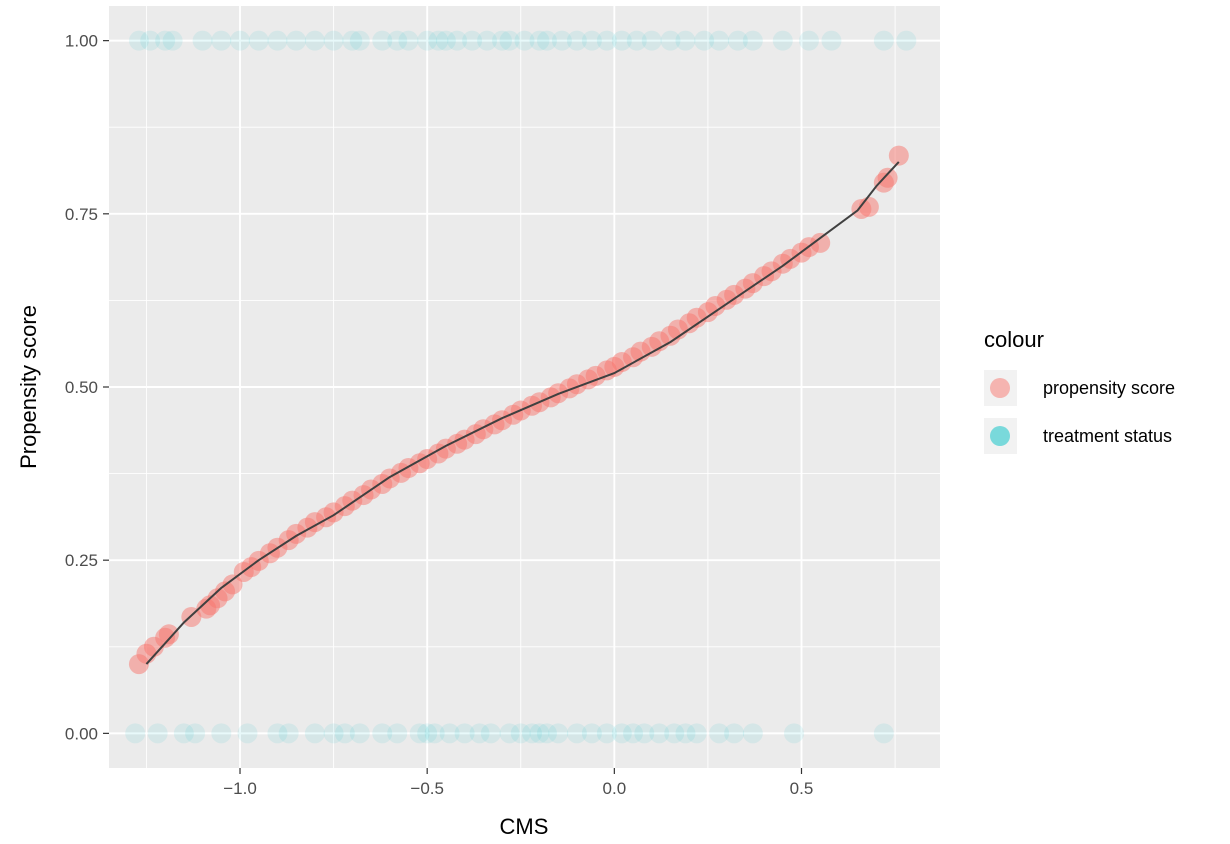 This screenshot has height=844, width=1230. Describe the element at coordinates (81, 733) in the screenshot. I see `y-tick-label: 0.00` at that location.